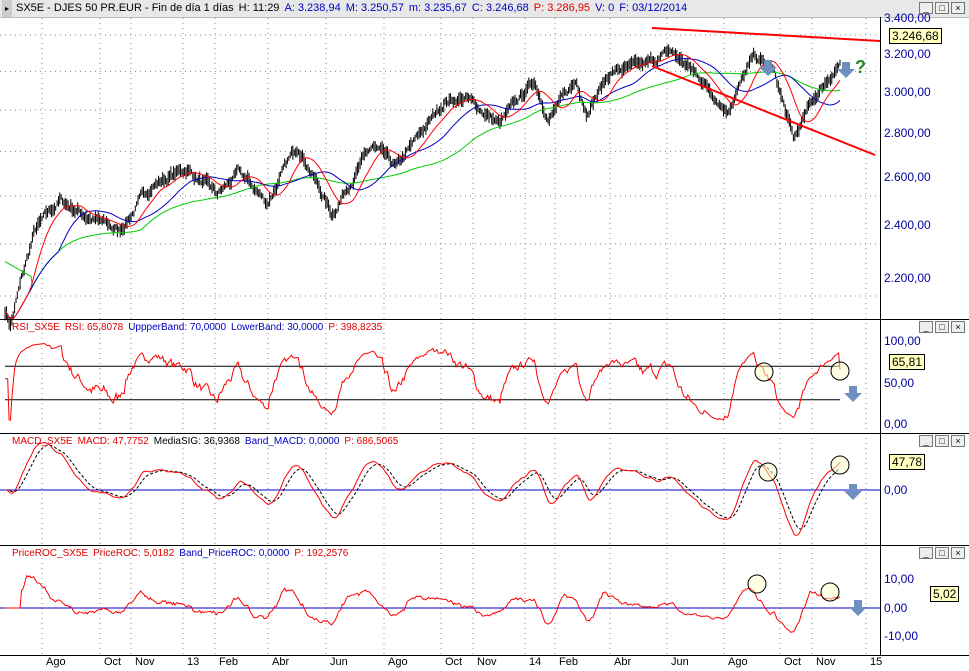 The height and width of the screenshot is (671, 969). Describe the element at coordinates (134, 553) in the screenshot. I see `roc-value: PriceROC: 5,0182` at that location.